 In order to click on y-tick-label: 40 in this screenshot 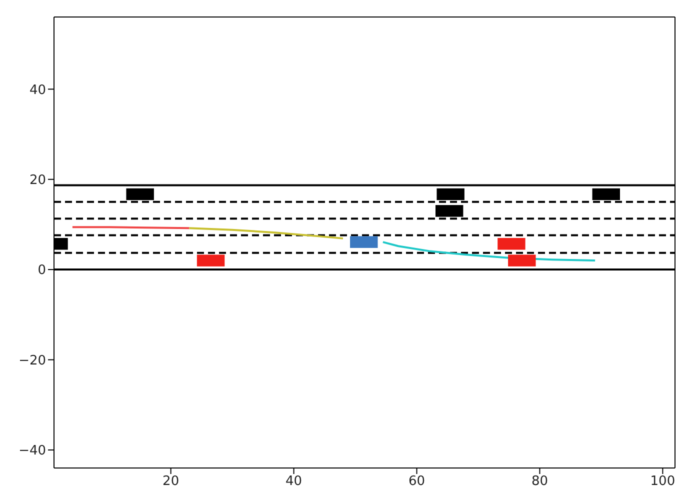, I will do `click(37, 90)`.